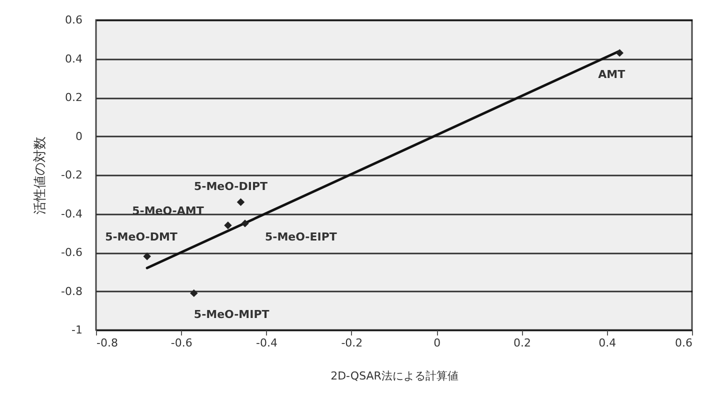 This screenshot has height=409, width=710. Describe the element at coordinates (77, 330) in the screenshot. I see `y-tick-label: -1` at that location.